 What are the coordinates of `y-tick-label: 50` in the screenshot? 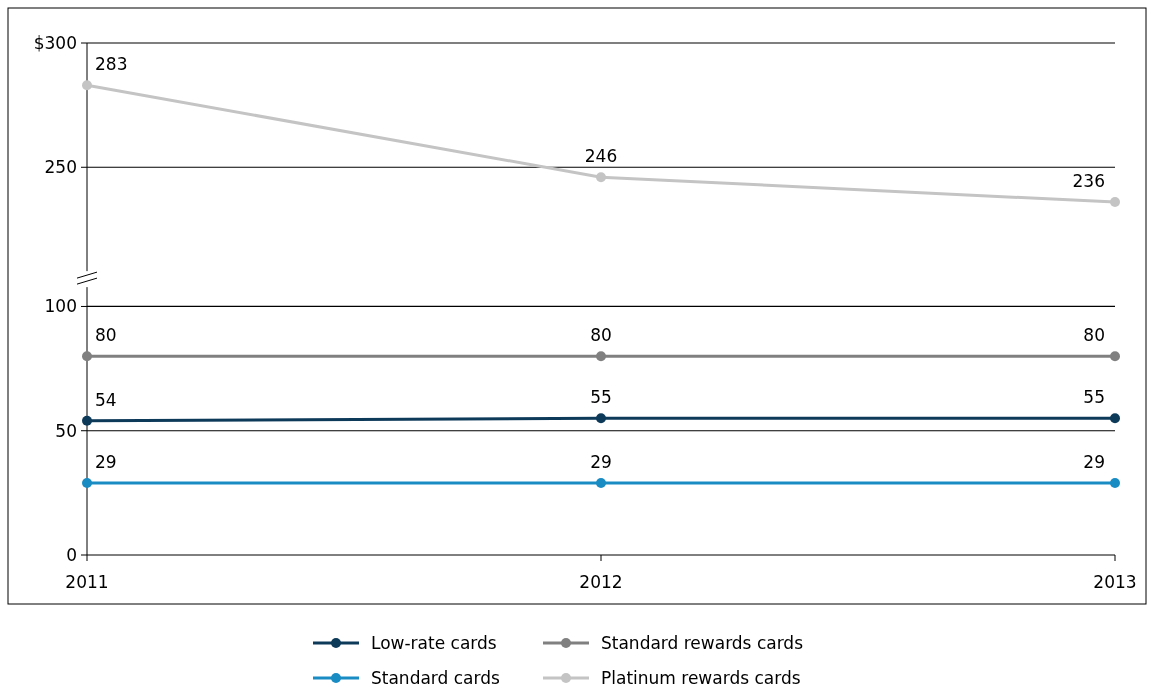 It's located at (66, 430).